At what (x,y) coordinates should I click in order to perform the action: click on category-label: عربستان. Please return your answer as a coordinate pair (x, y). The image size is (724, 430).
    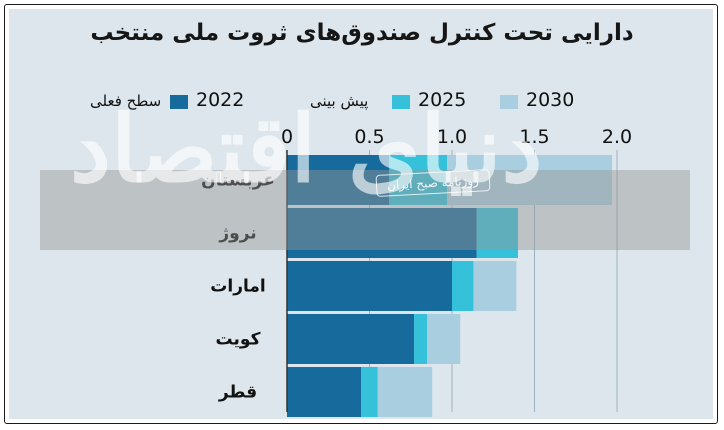
    Looking at the image, I should click on (238, 181).